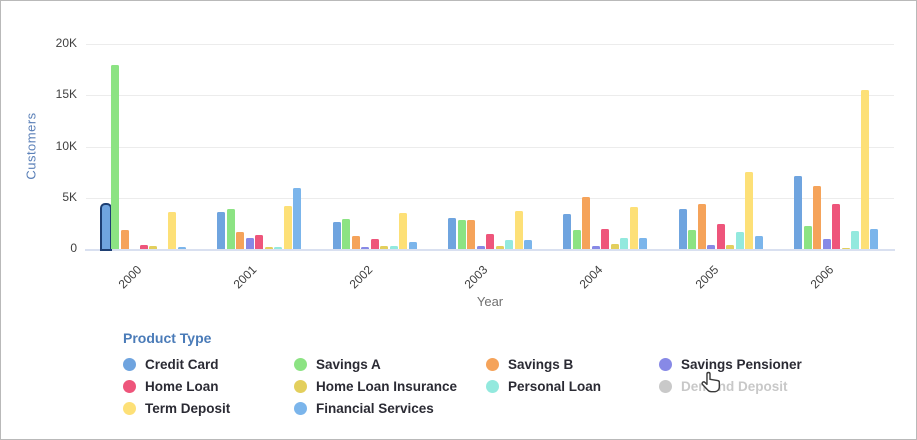  I want to click on bar-home-loan-2002, so click(374, 243).